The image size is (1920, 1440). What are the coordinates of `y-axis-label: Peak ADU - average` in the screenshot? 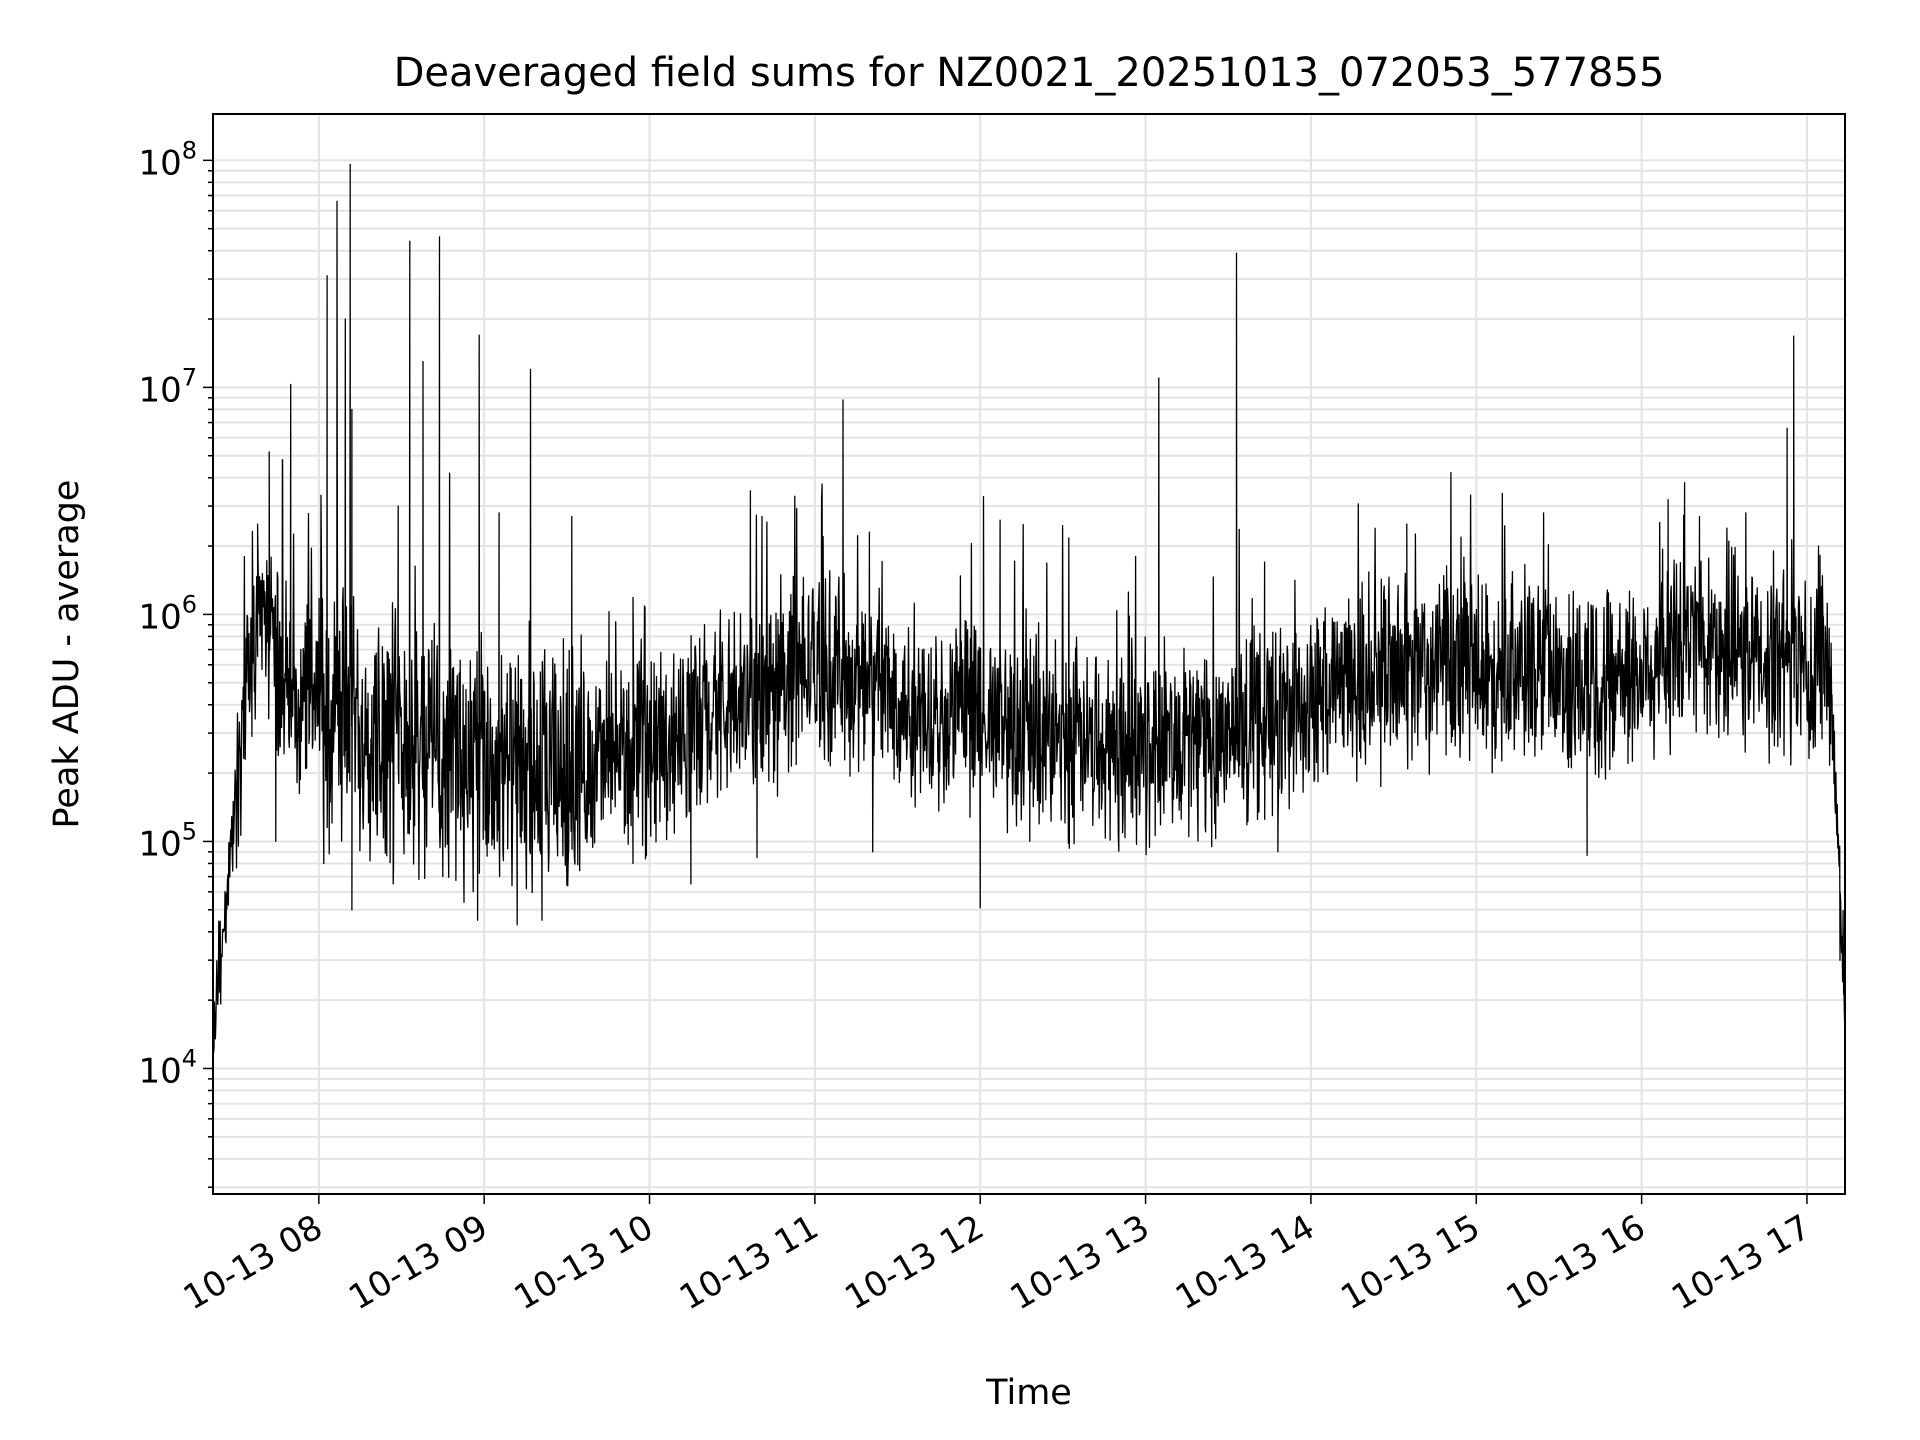 It's located at (67, 654).